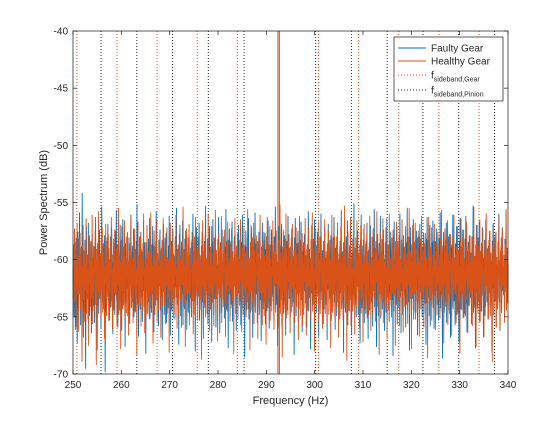 This screenshot has height=425, width=560. Describe the element at coordinates (508, 385) in the screenshot. I see `x-tick-label-340: 340` at that location.